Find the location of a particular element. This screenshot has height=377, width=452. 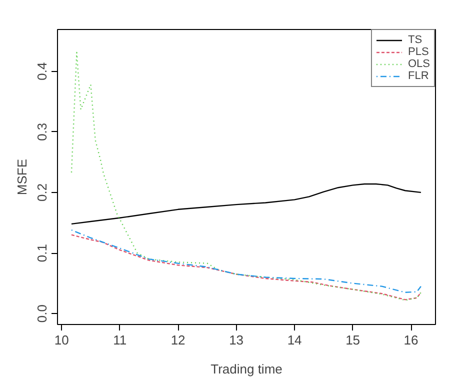

x-tick-label: 16 is located at coordinates (411, 340).